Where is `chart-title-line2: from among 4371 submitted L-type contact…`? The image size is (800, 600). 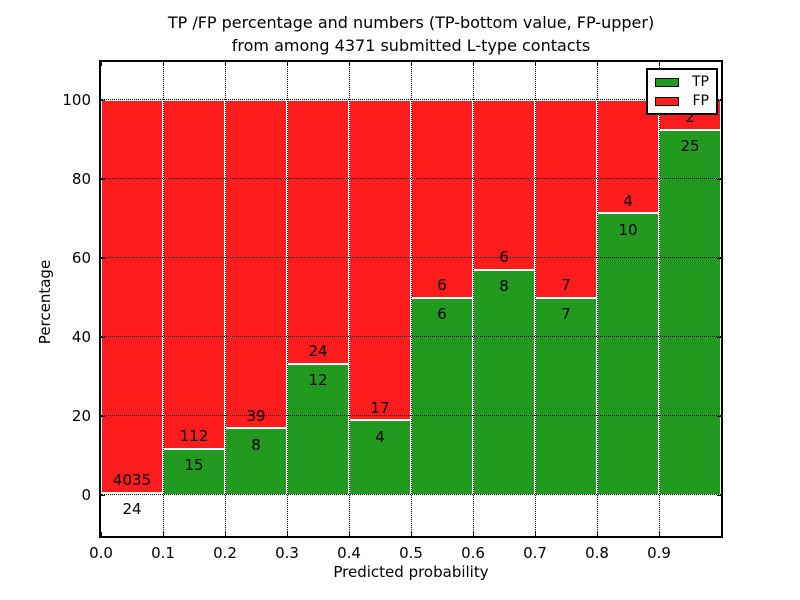
chart-title-line2: from among 4371 submitted L-type contact… is located at coordinates (411, 45).